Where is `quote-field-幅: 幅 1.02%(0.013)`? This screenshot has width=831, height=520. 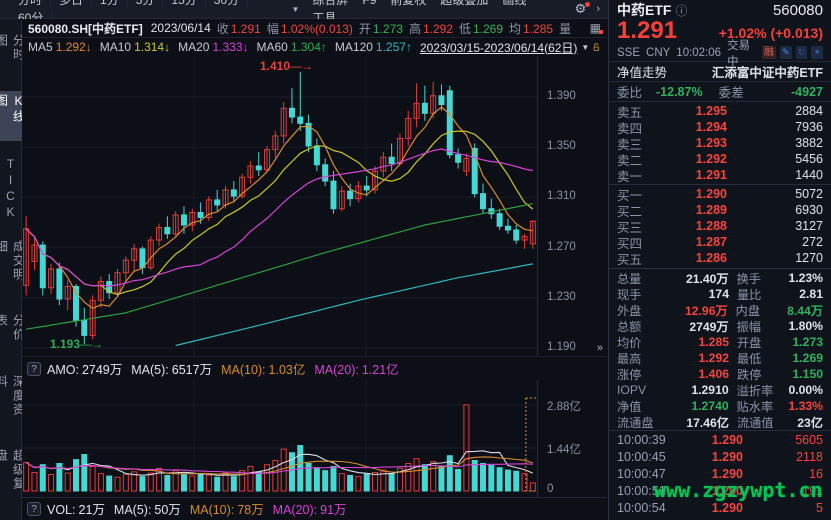
quote-field-幅: 幅 1.02%(0.013) is located at coordinates (310, 29).